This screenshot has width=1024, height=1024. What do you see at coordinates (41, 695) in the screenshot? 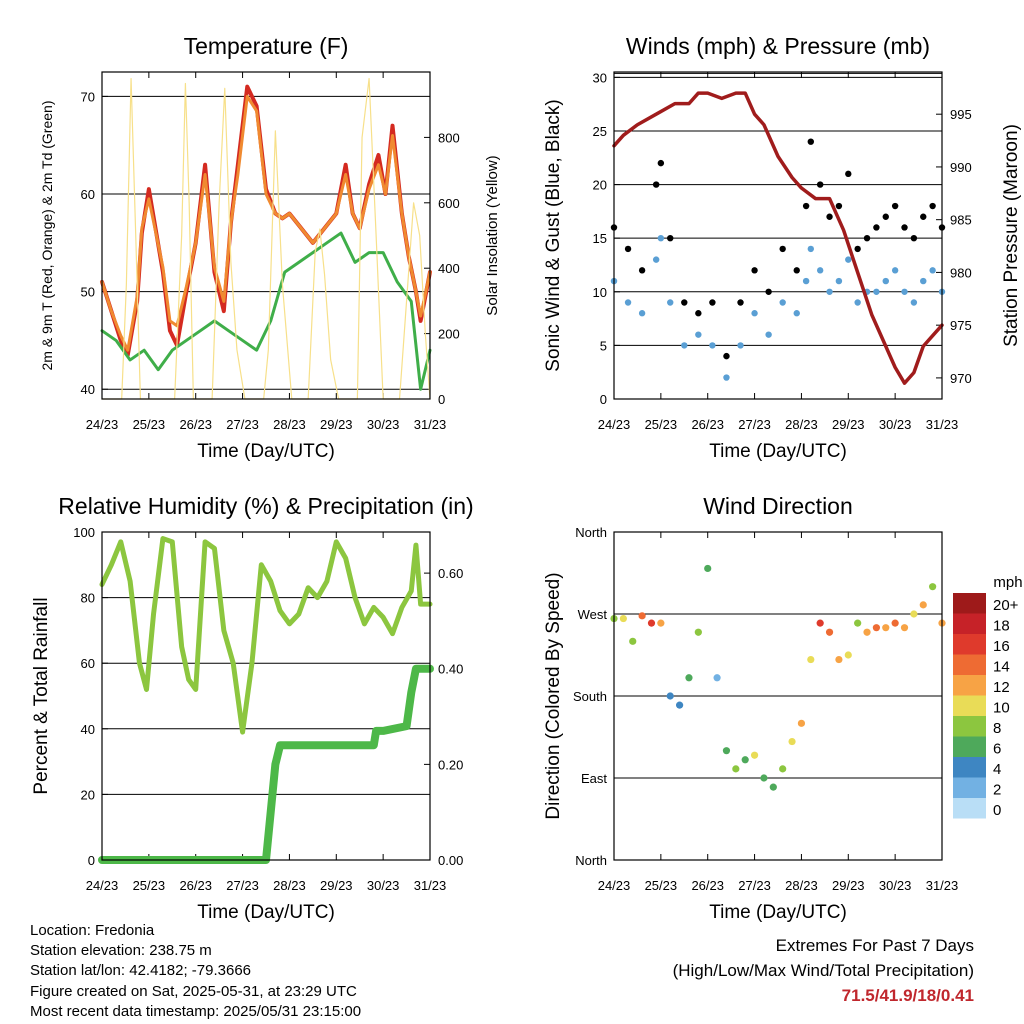
I see `y-axis-label: Percent & Total Rainfall` at bounding box center [41, 695].